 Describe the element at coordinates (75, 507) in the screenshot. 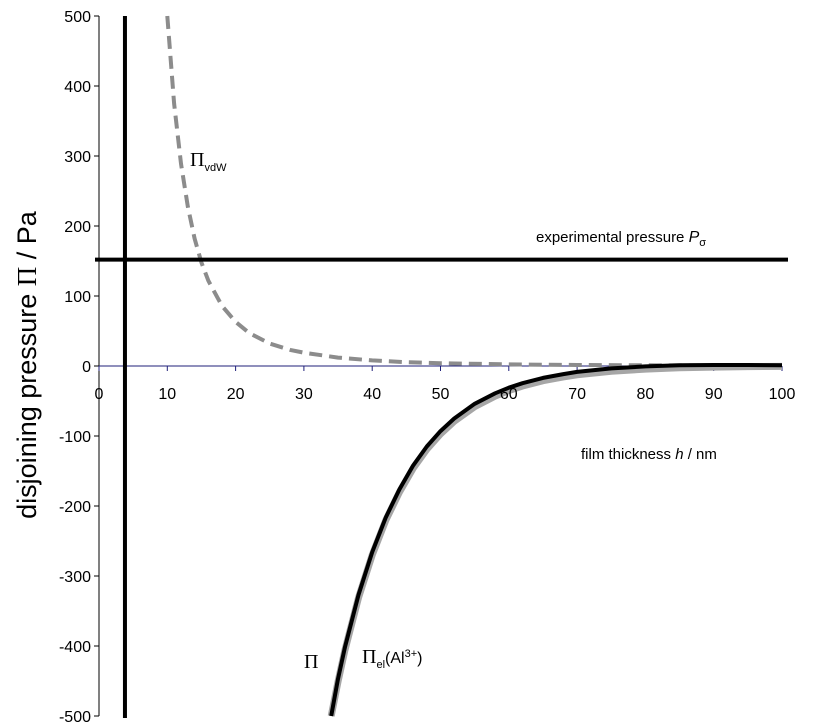

I see `y-tick-label: -200` at that location.